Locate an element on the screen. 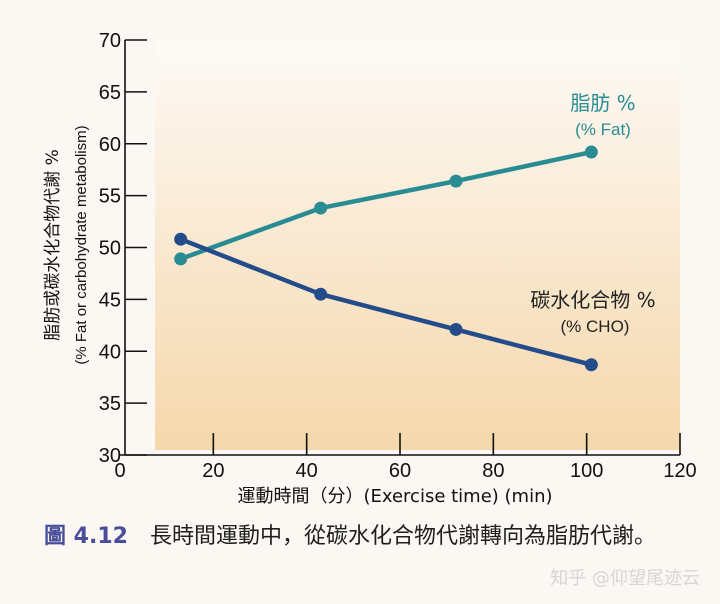 The width and height of the screenshot is (720, 604). series-sublabel-cho: (% CHO) is located at coordinates (595, 326).